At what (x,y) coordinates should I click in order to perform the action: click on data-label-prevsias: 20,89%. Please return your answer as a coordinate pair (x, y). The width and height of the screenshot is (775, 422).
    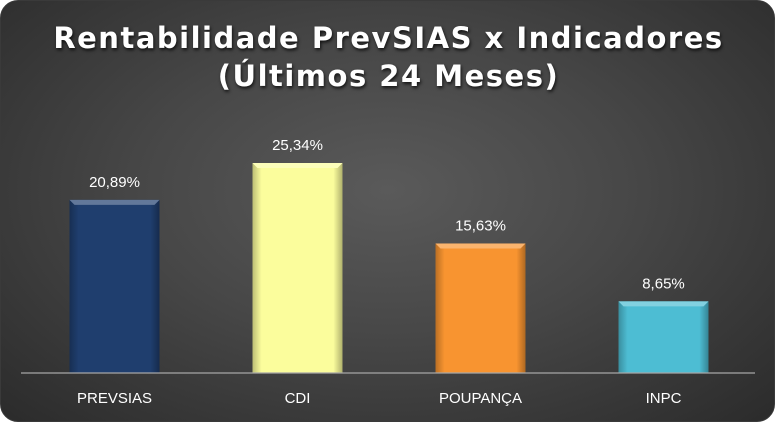
    Looking at the image, I should click on (114, 182).